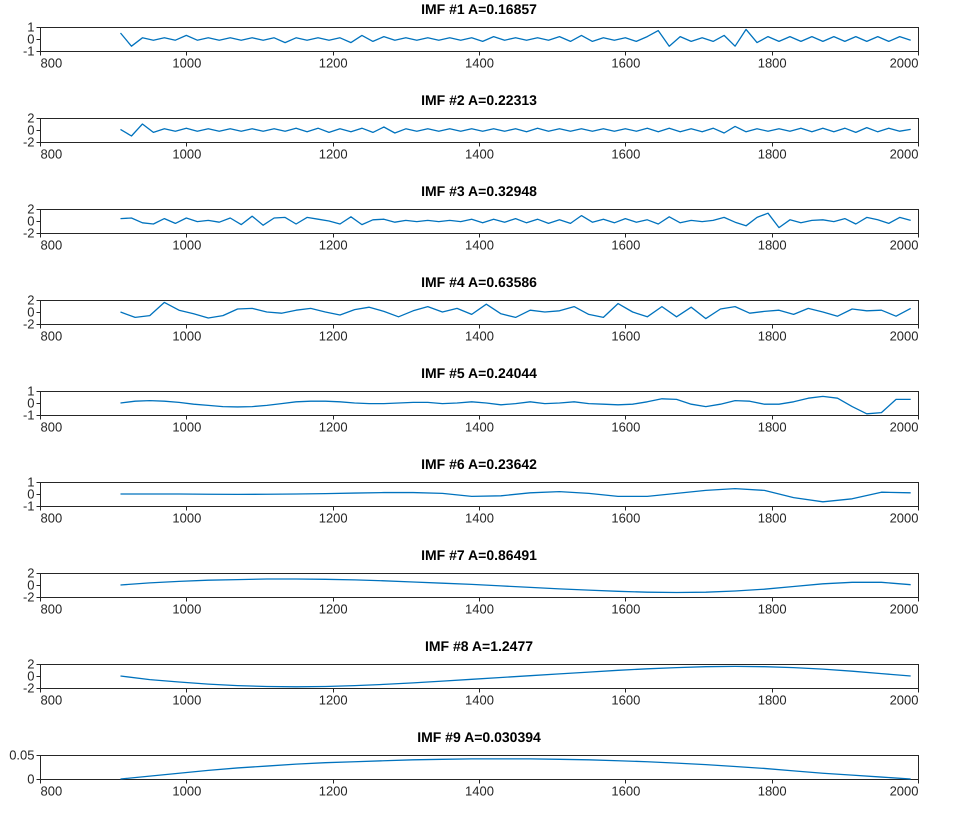 This screenshot has height=832, width=961. What do you see at coordinates (479, 555) in the screenshot?
I see `chart-title: IMF #7 A=0.86491` at bounding box center [479, 555].